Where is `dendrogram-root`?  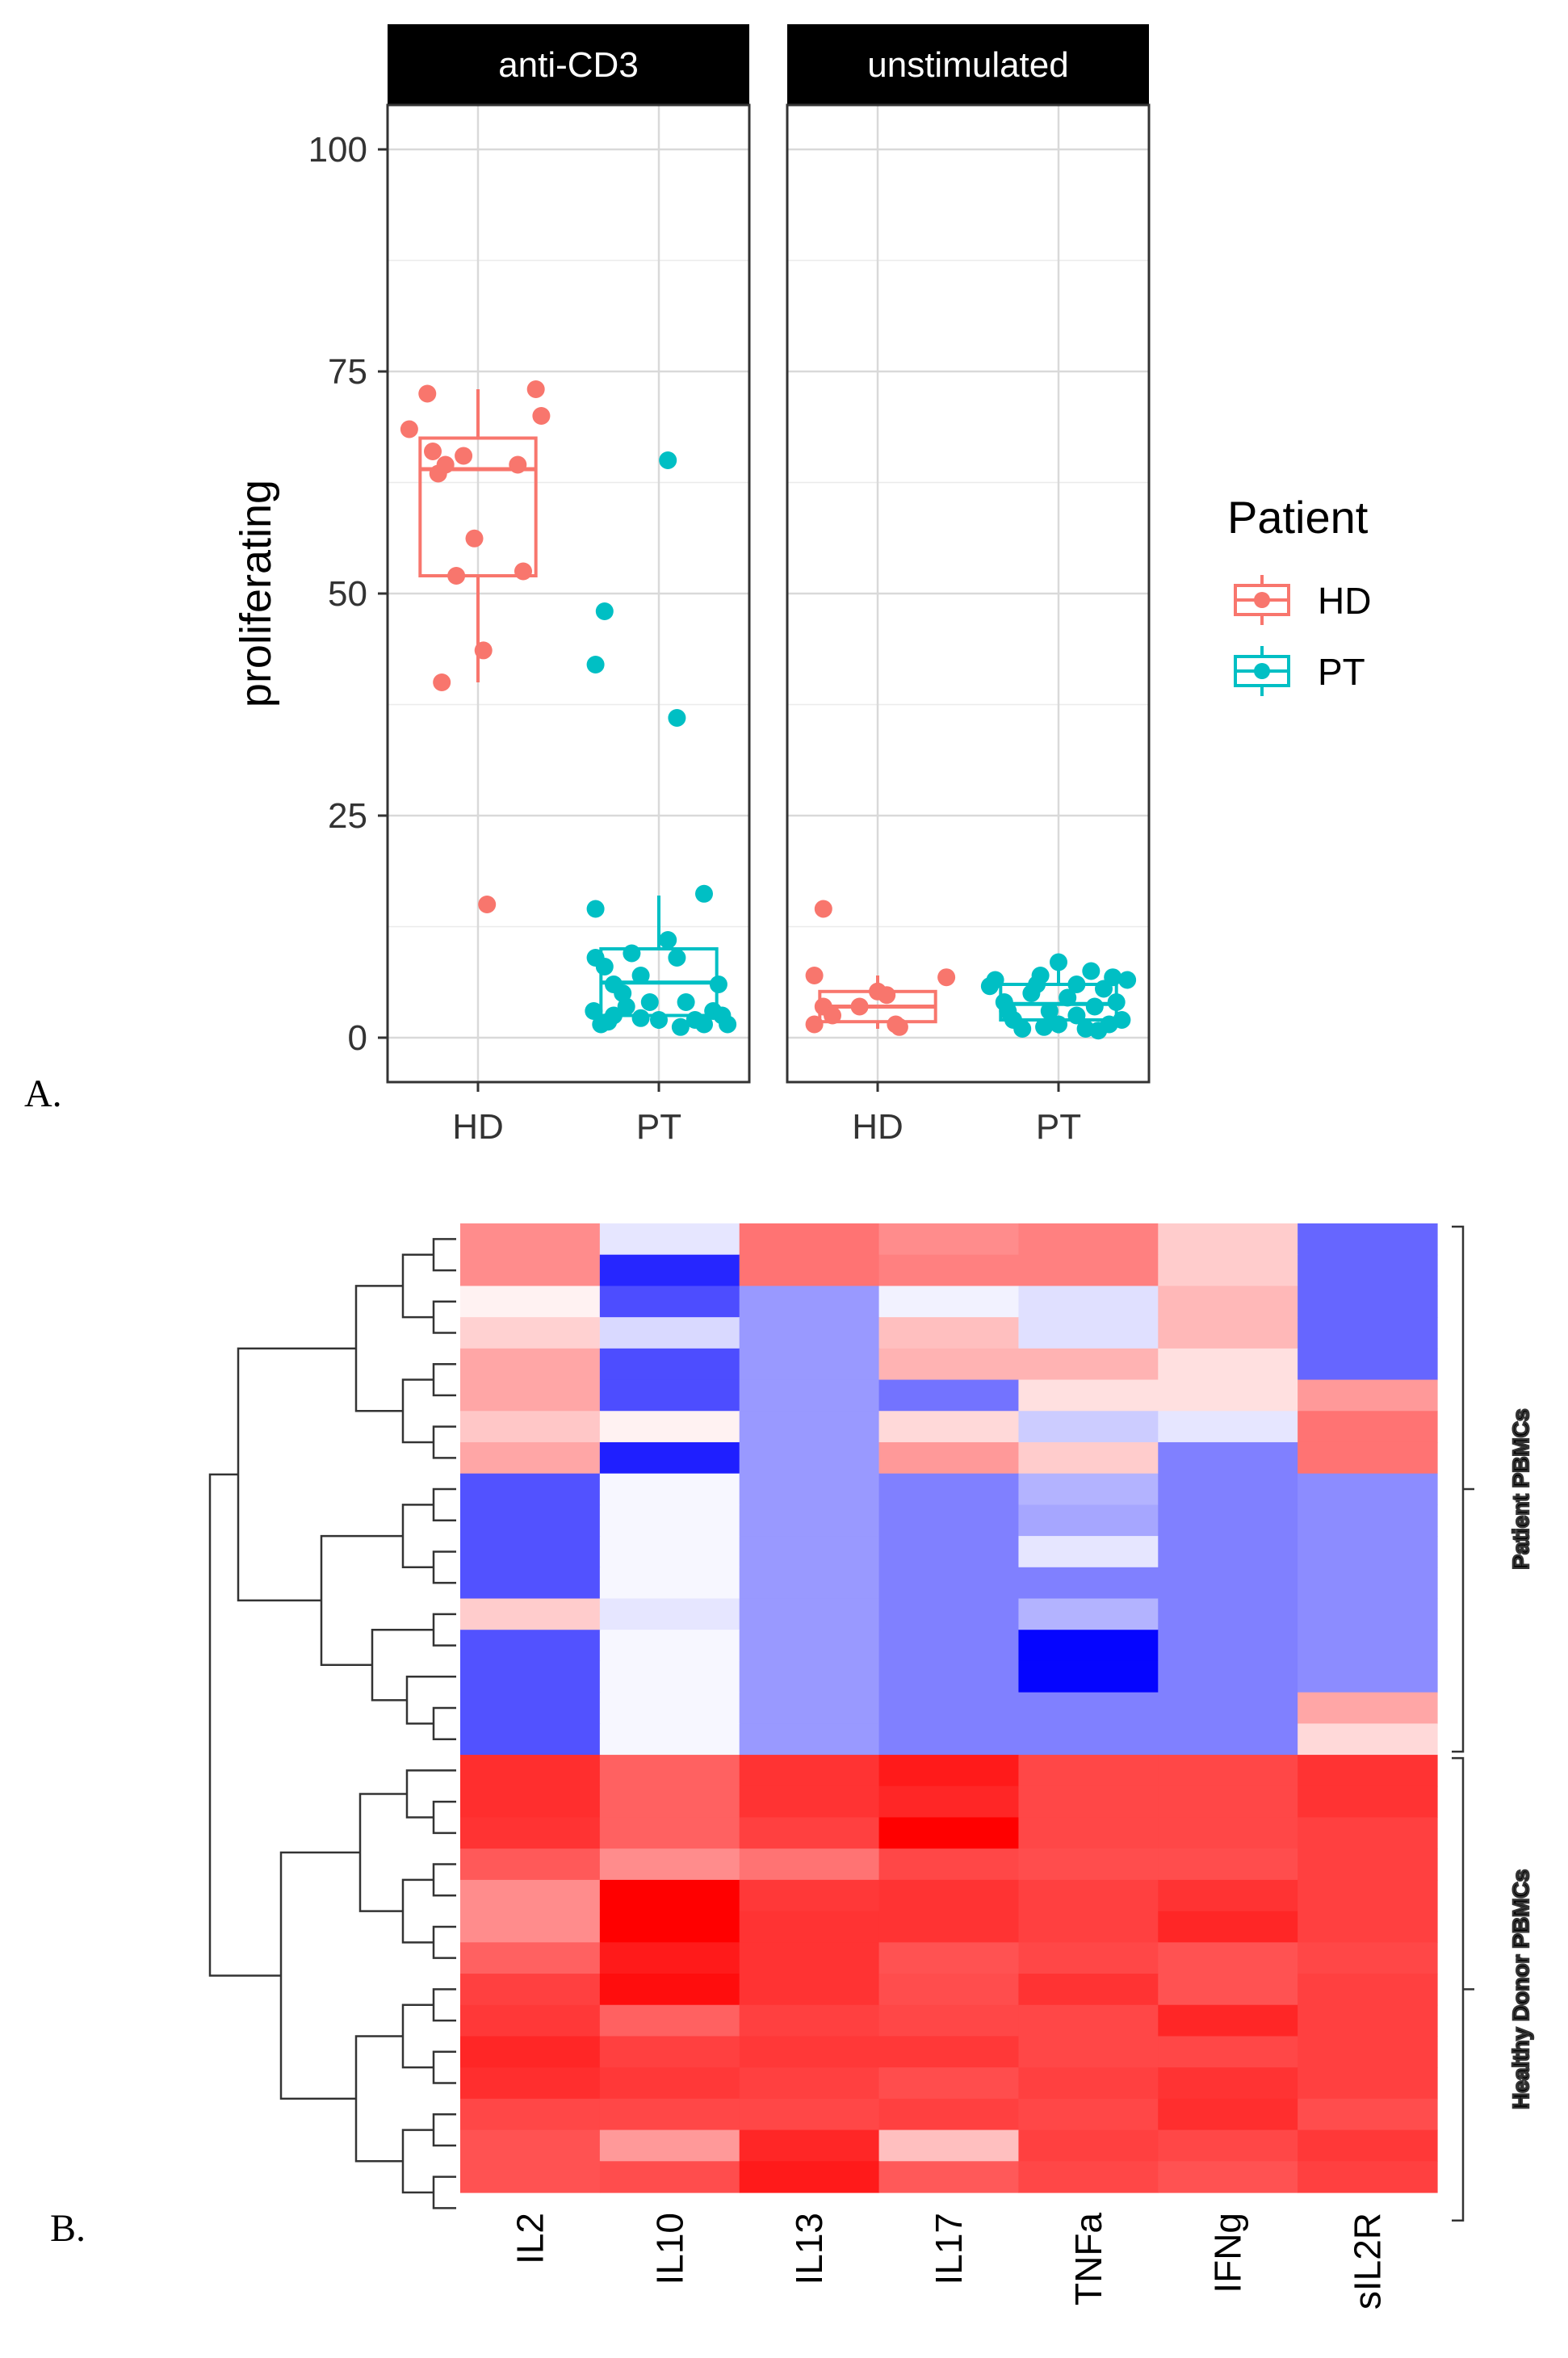 dendrogram-root is located at coordinates (244, 1725).